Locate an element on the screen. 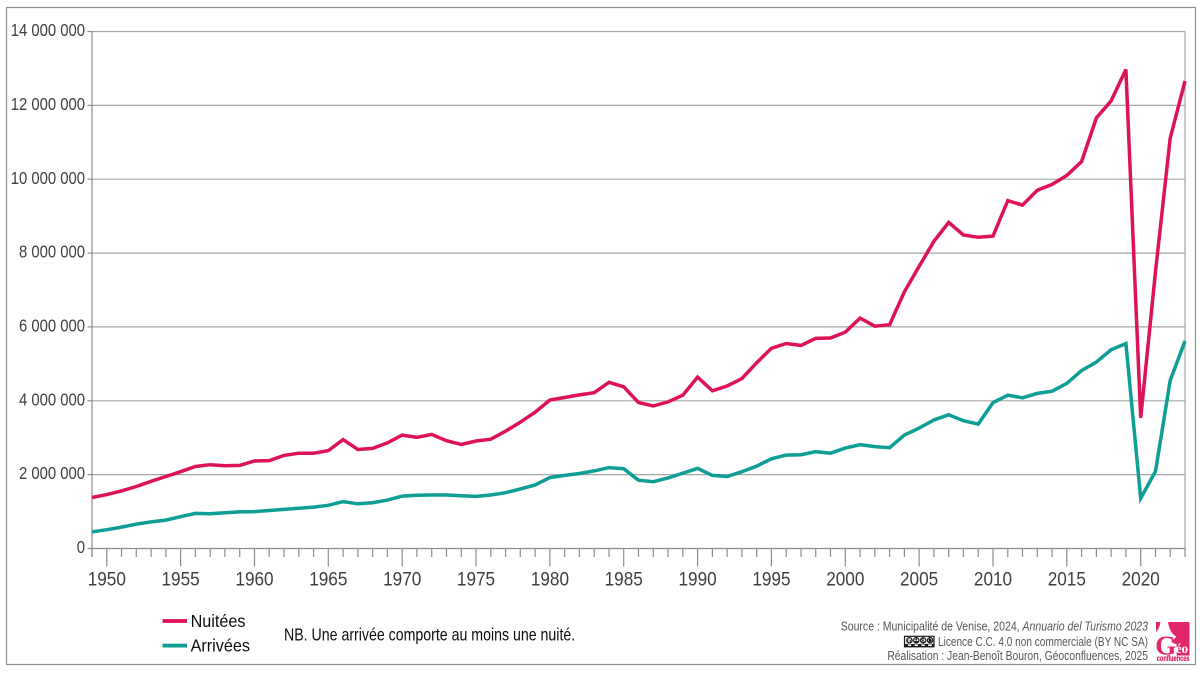 The image size is (1200, 677). svg-text: 1960 is located at coordinates (254, 579).